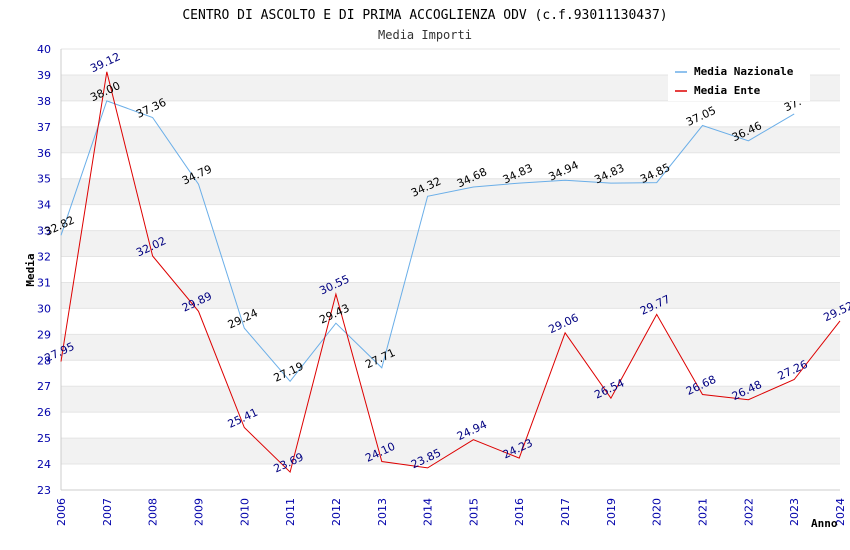 Image resolution: width=850 pixels, height=550 pixels. What do you see at coordinates (44, 231) in the screenshot?
I see `y-tick-label: 33` at bounding box center [44, 231].